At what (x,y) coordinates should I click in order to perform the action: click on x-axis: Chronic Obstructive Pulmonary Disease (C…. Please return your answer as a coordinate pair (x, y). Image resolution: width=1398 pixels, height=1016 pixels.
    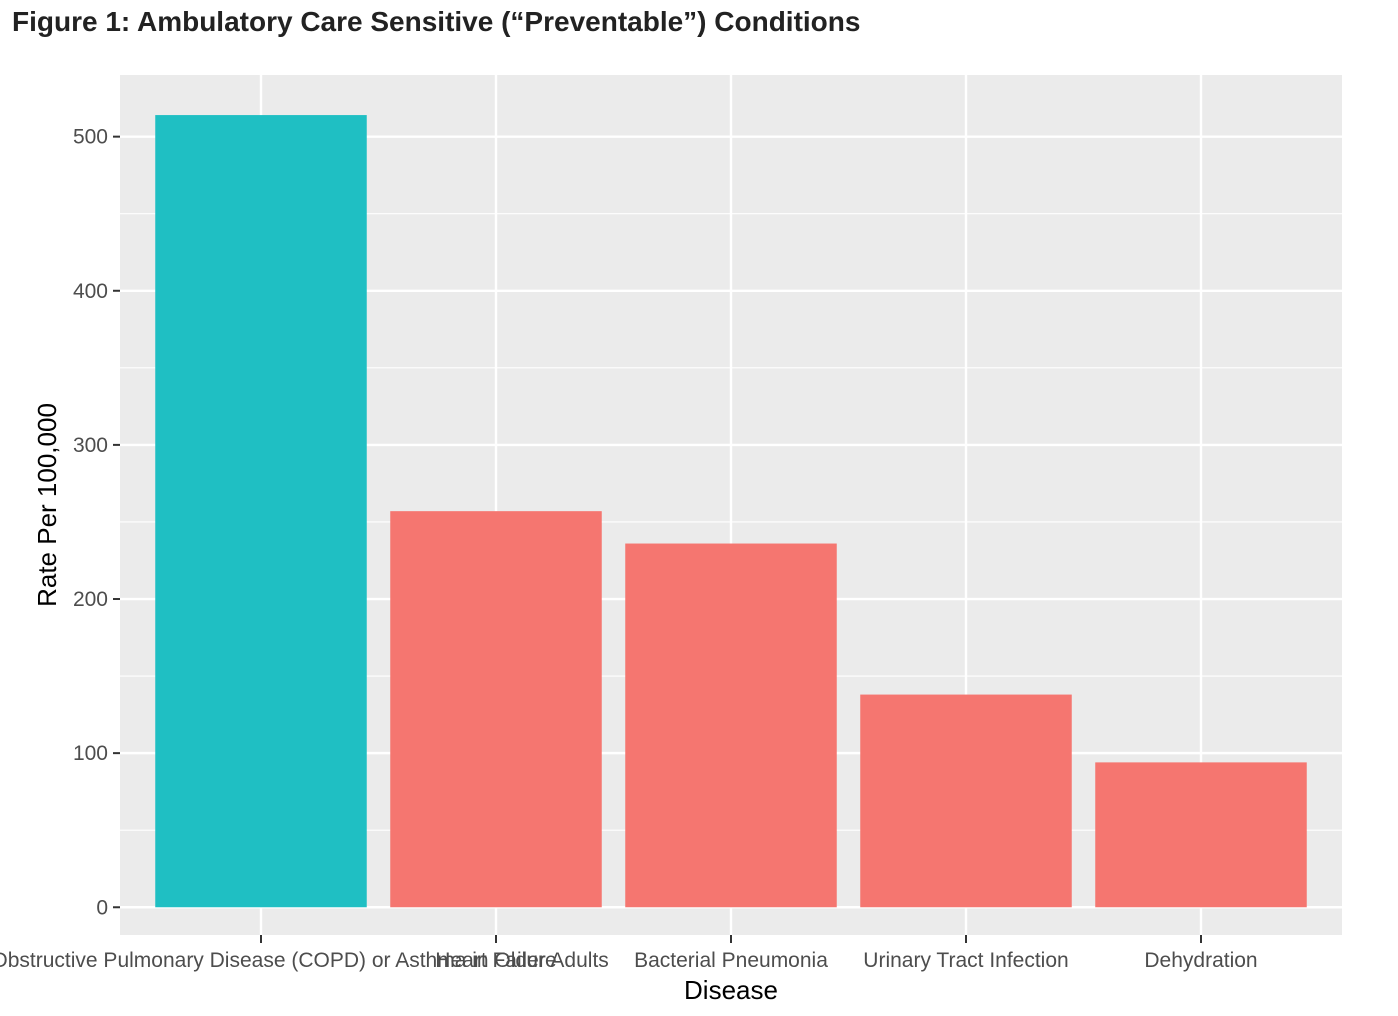
    Looking at the image, I should click on (629, 953).